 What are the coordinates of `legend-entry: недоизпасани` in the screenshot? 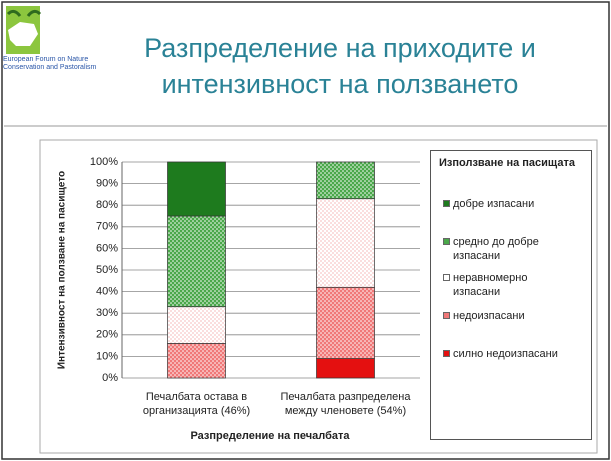 It's located at (507, 316).